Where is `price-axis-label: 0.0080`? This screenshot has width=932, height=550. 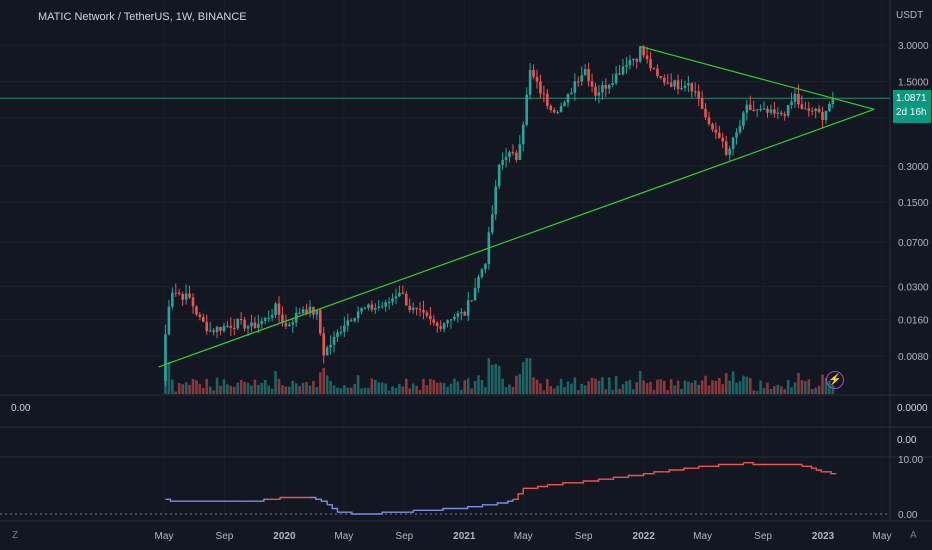
price-axis-label: 0.0080 is located at coordinates (913, 357).